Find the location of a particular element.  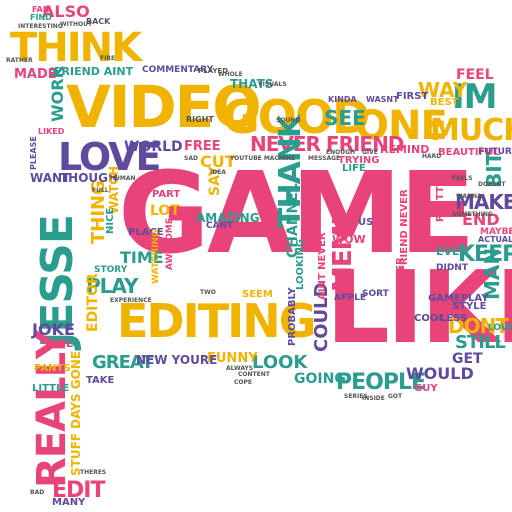

word-pretty: PRETTY is located at coordinates (440, 200).